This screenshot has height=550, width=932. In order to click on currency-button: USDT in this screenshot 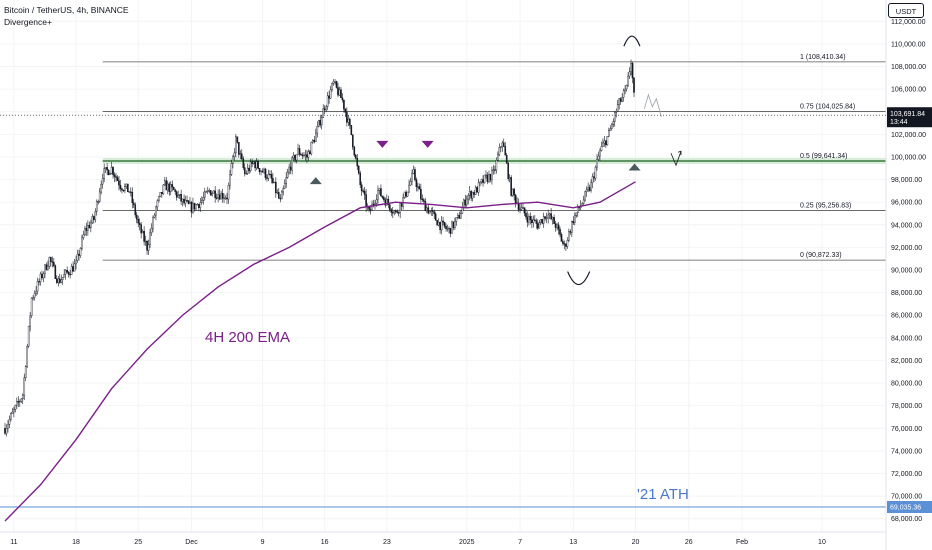, I will do `click(906, 10)`.